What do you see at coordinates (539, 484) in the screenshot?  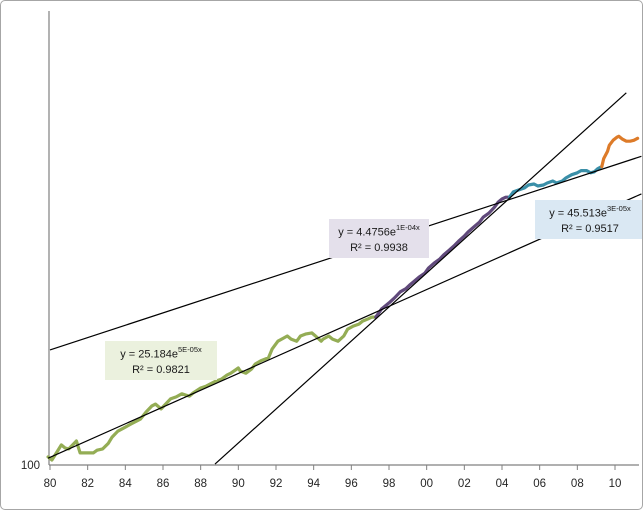 I see `x-axis-tick-label: 06` at bounding box center [539, 484].